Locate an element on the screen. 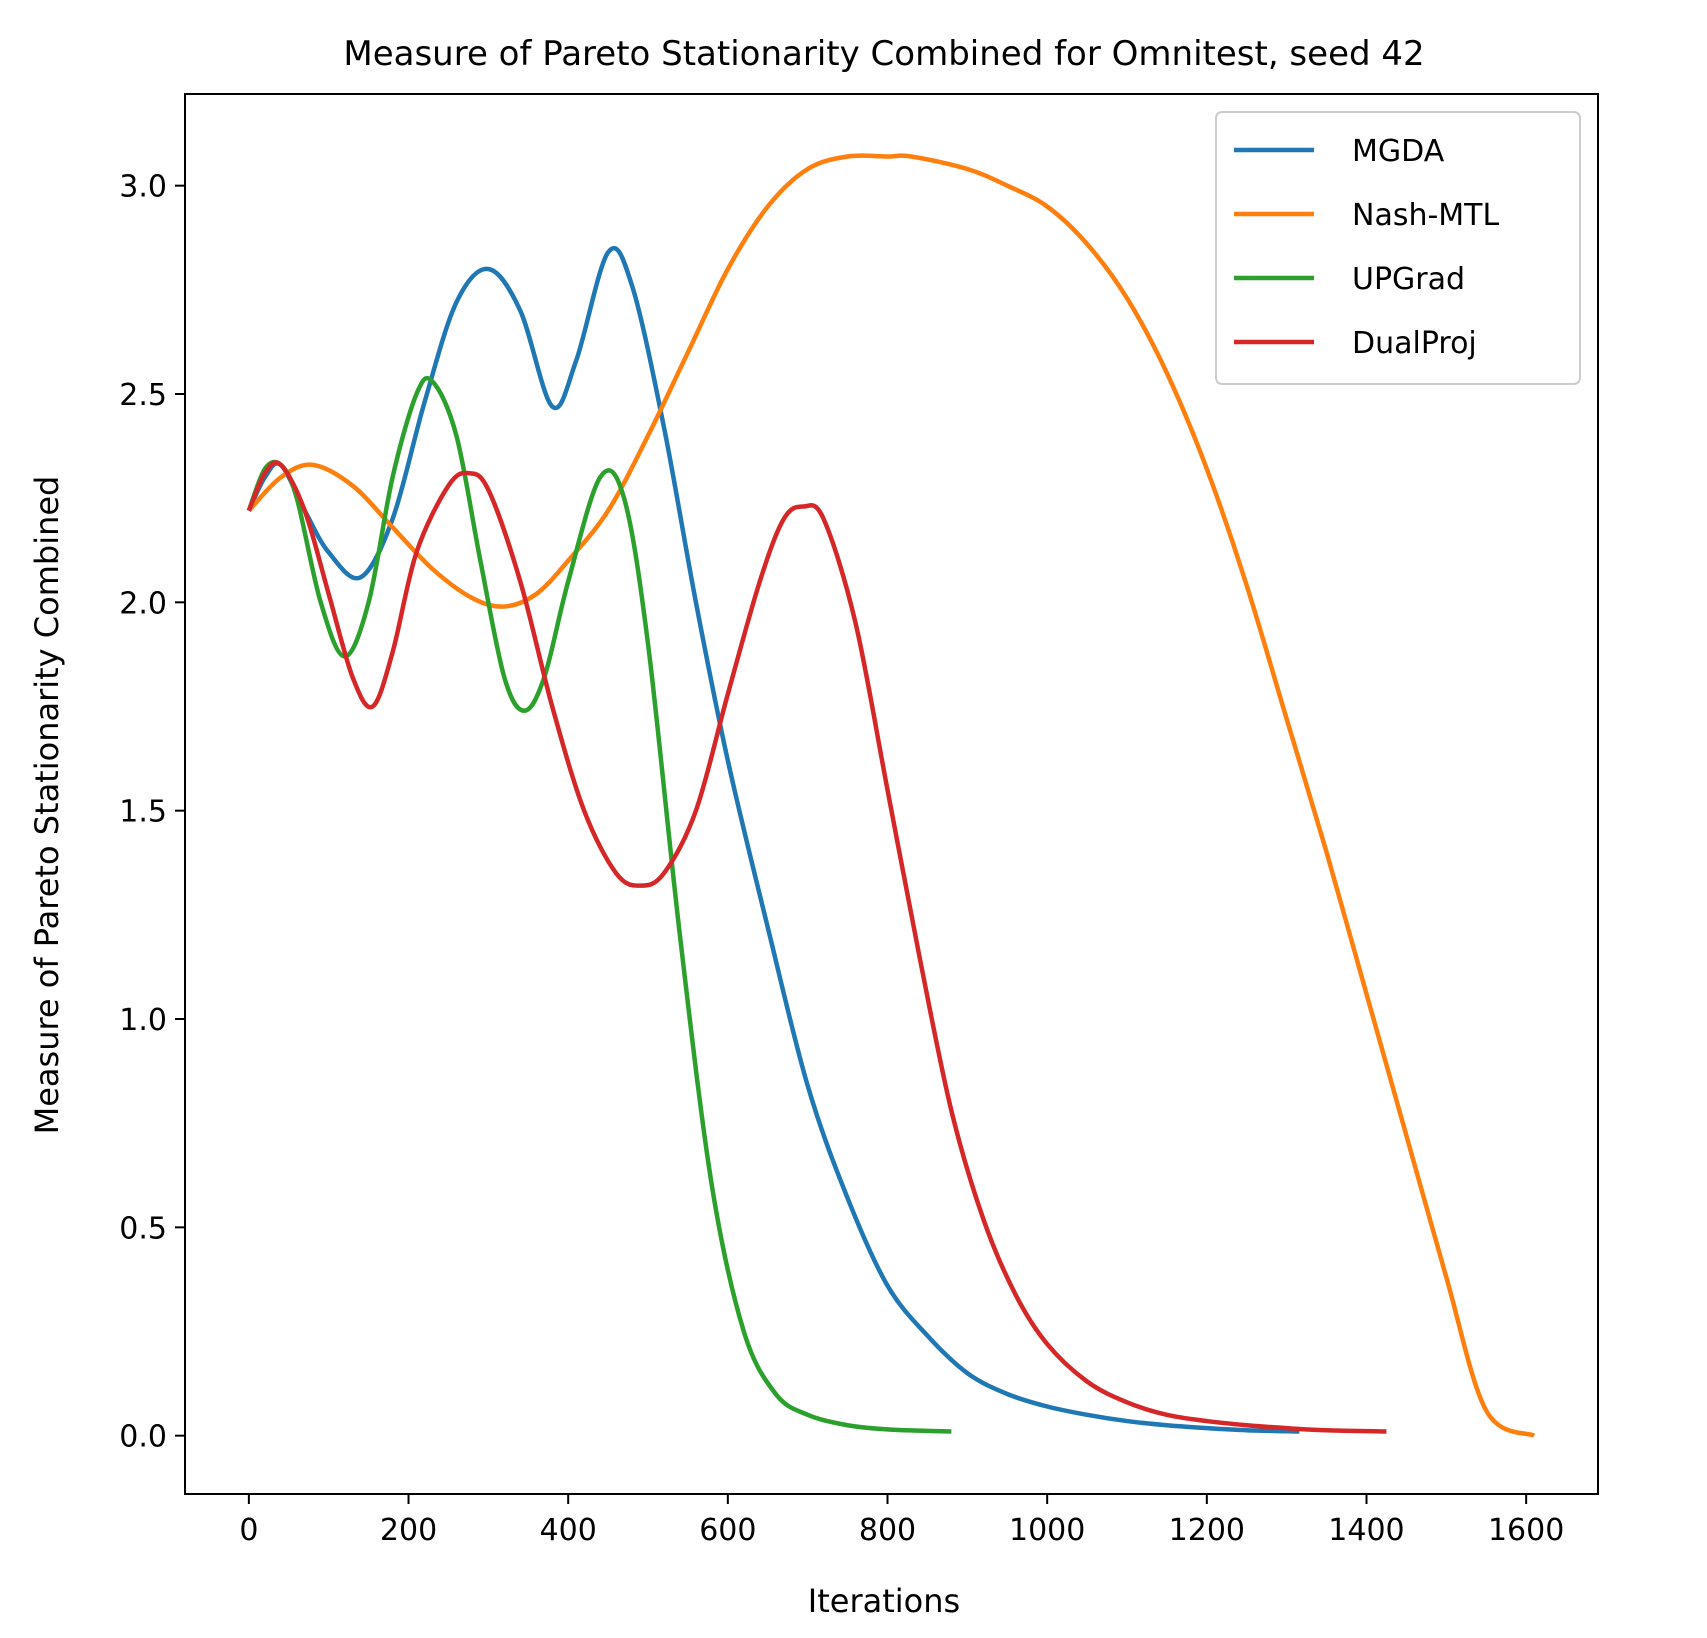 This screenshot has height=1638, width=1707. legend-label: DualProj is located at coordinates (1414, 343).